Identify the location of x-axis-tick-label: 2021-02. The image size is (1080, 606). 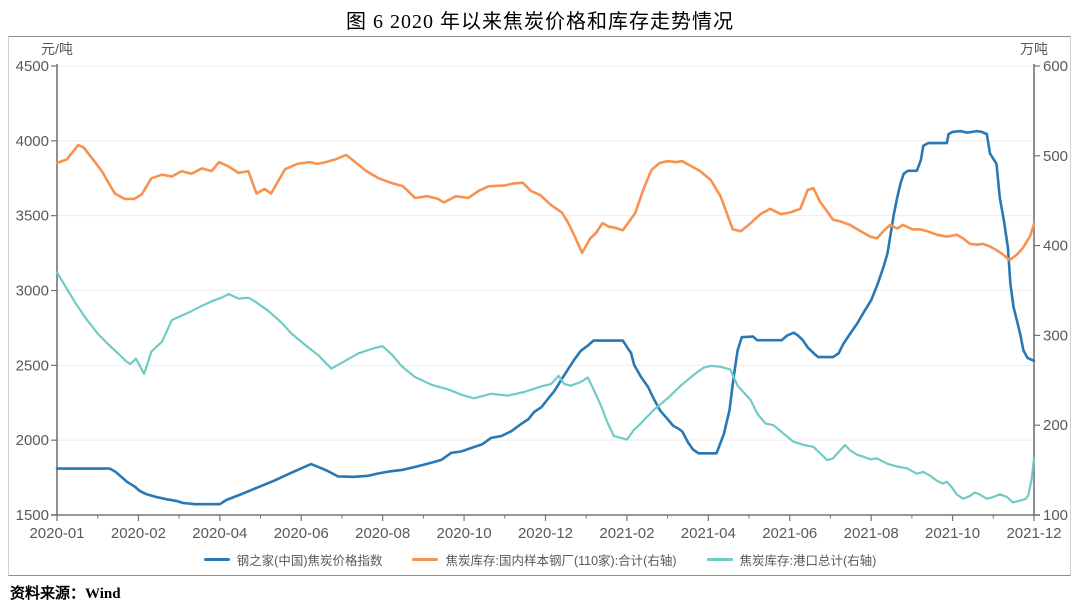
(626, 533).